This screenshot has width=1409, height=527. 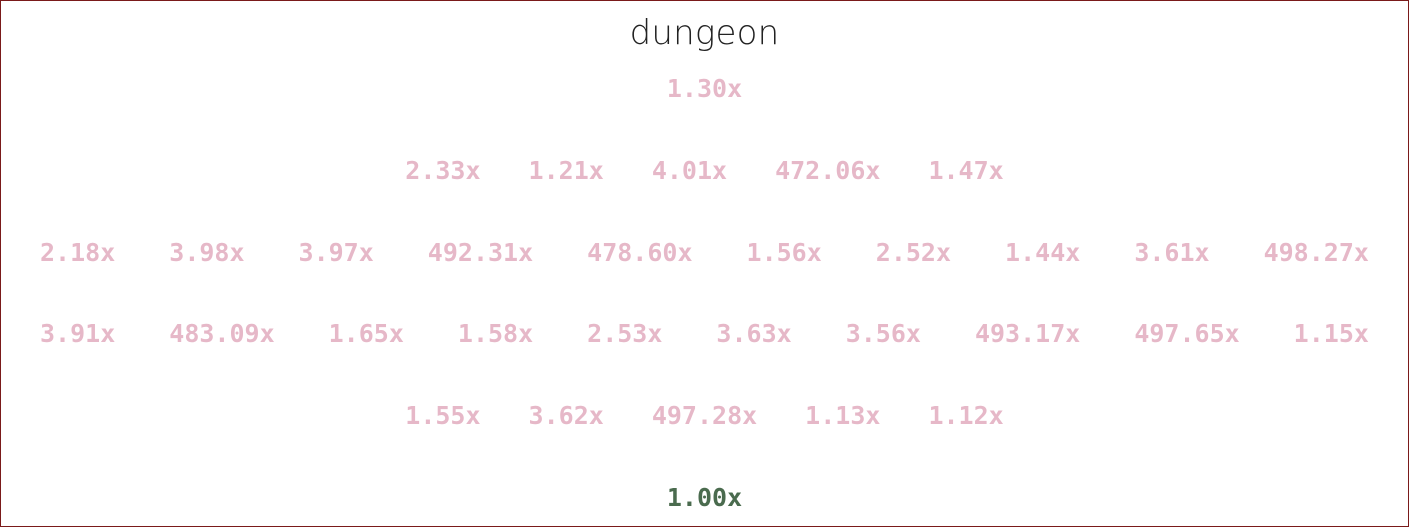 I want to click on multiplier-cell: 1.44x, so click(x=1043, y=252).